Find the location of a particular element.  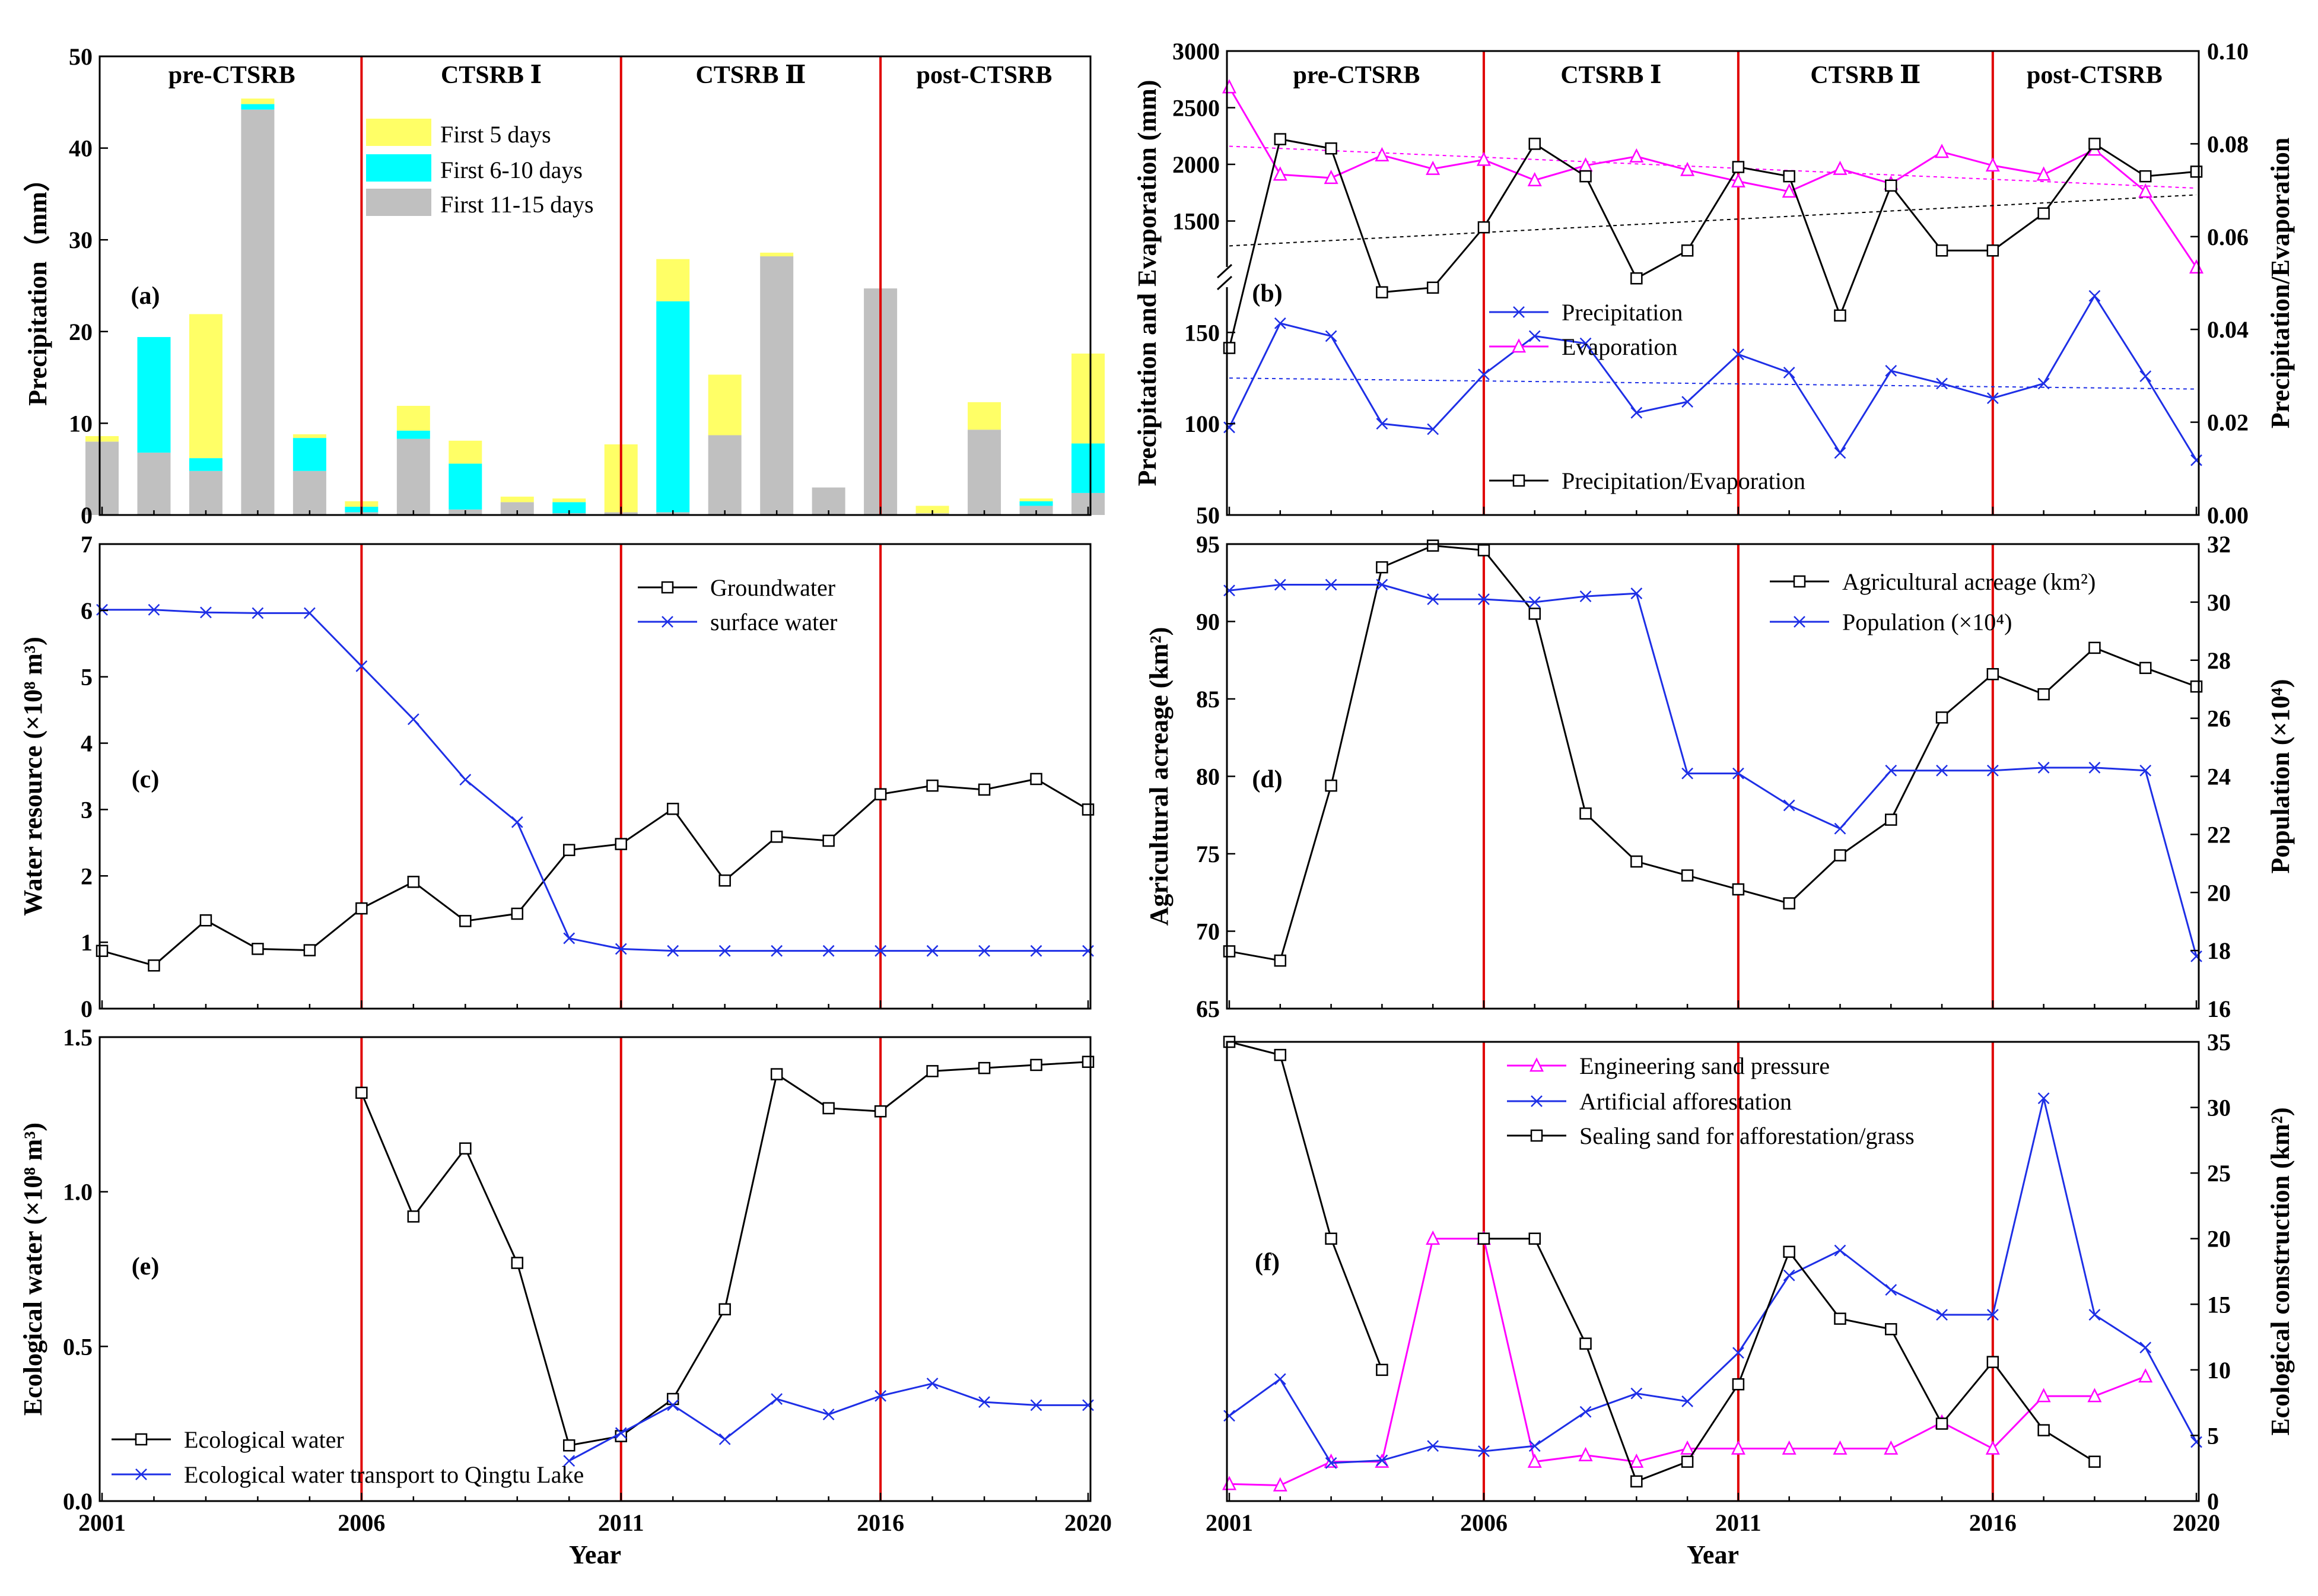

axis-break-mark is located at coordinates (1224, 283).